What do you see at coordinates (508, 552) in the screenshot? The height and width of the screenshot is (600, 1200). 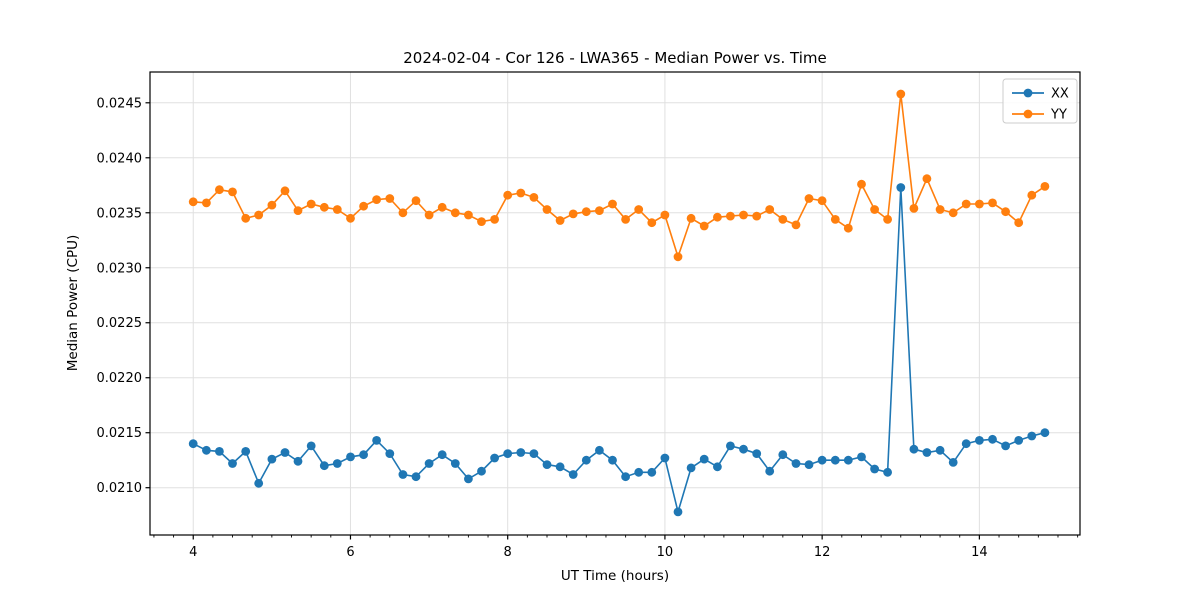 I see `x-tick-label: 8` at bounding box center [508, 552].